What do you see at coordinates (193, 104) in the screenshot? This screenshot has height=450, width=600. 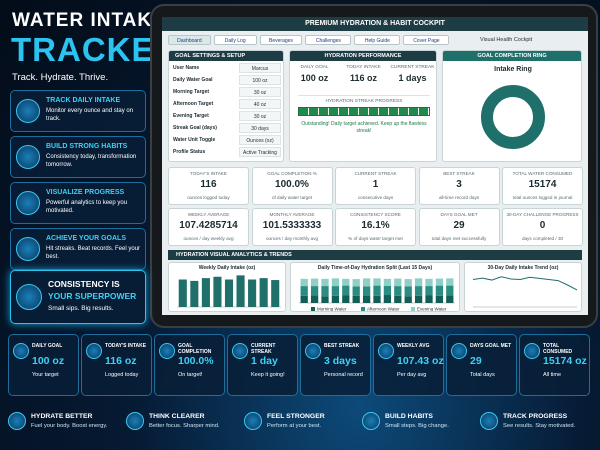 I see `setting-label: Afternoon Target` at bounding box center [193, 104].